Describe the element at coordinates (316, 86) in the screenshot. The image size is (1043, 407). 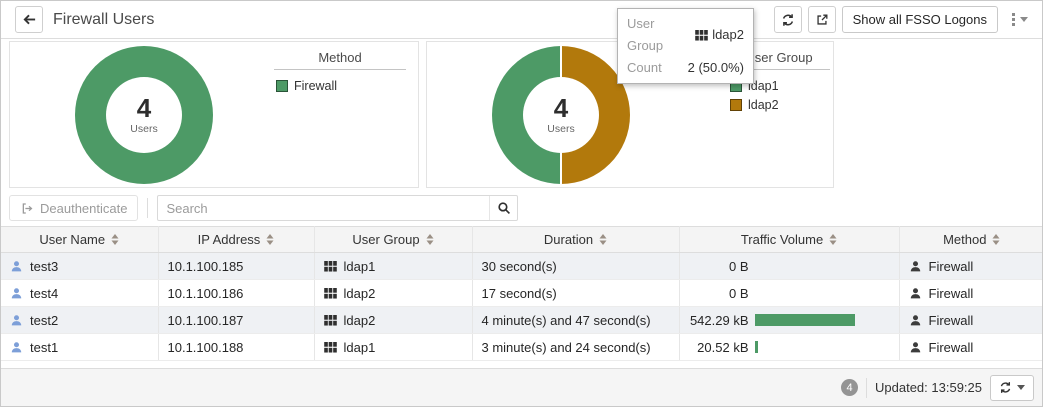
I see `legend-item-label: Firewall` at that location.